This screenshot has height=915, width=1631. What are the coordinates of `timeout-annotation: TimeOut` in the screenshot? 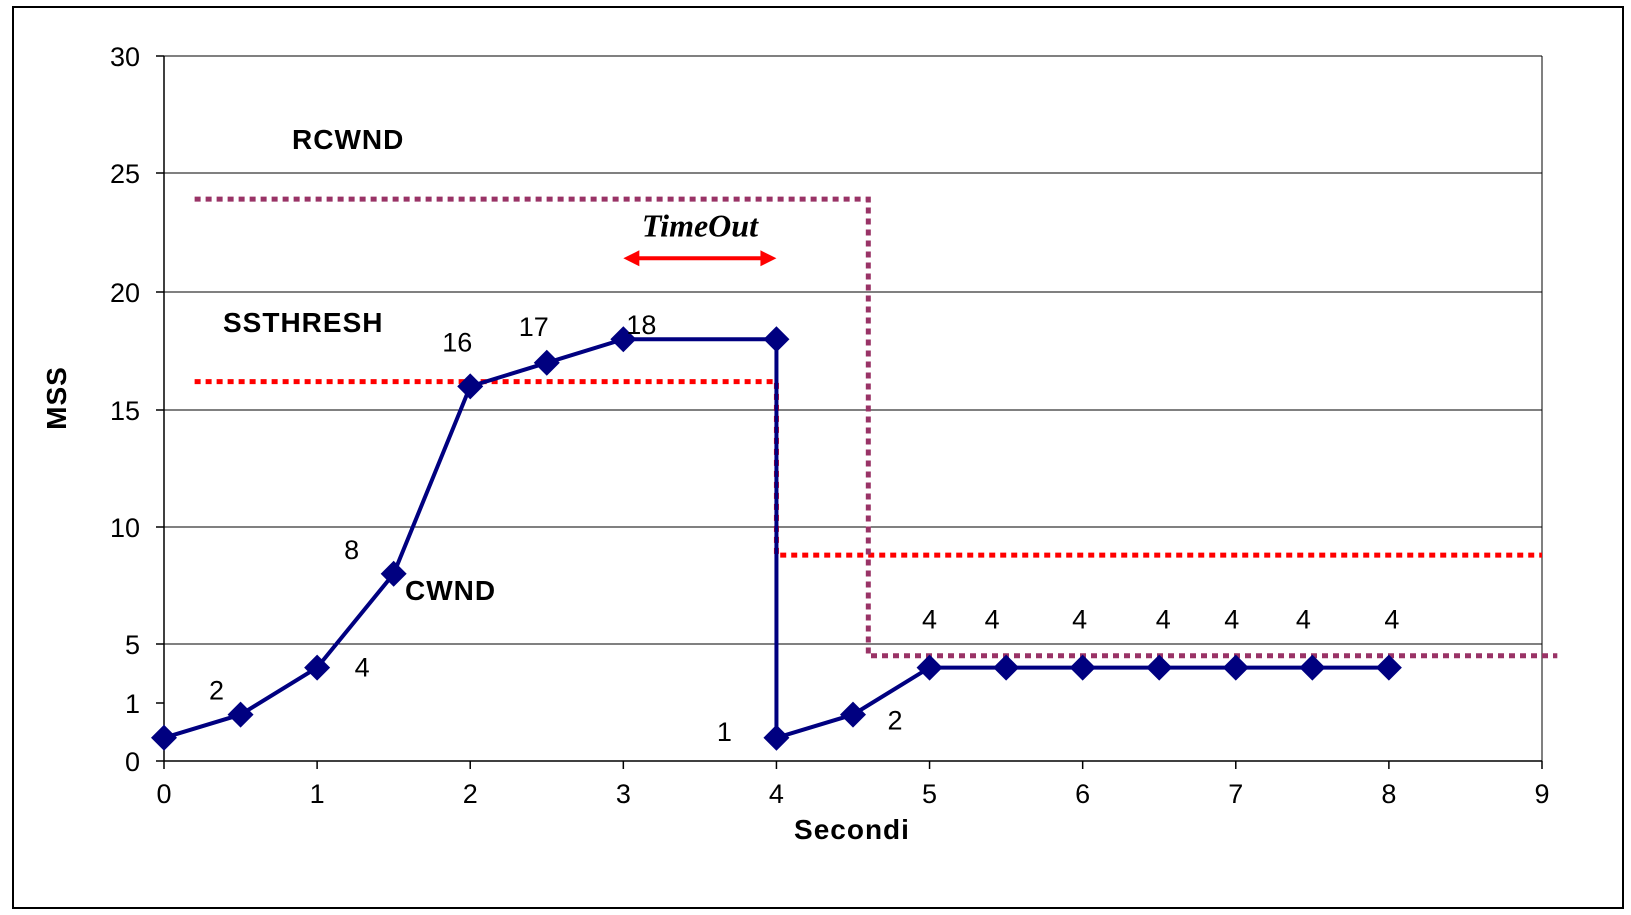 It's located at (700, 225).